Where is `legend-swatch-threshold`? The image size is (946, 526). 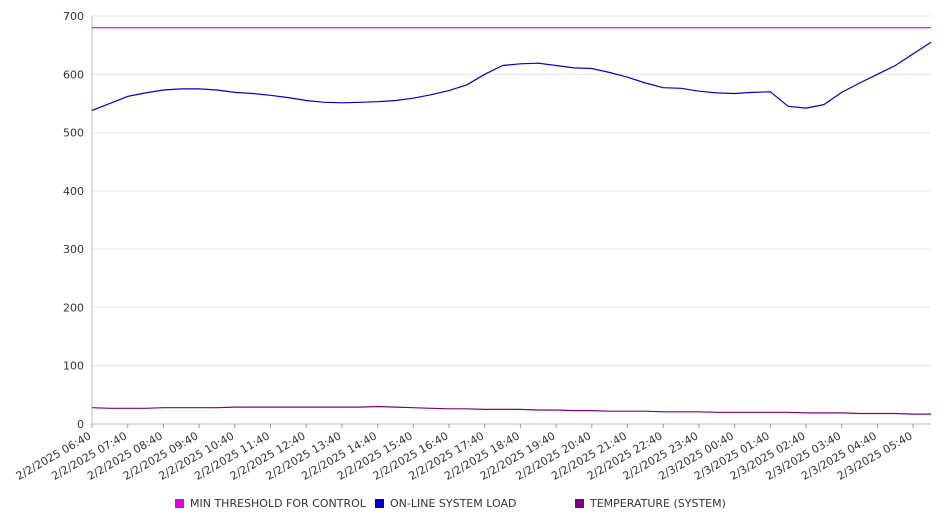 legend-swatch-threshold is located at coordinates (179, 503).